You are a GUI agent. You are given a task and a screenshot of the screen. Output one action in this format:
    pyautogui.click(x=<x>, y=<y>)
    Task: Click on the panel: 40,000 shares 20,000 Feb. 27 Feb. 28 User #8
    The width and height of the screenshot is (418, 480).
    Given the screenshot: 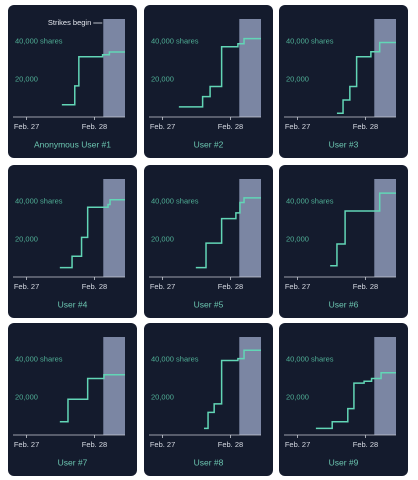 What is the action you would take?
    pyautogui.click(x=208, y=399)
    